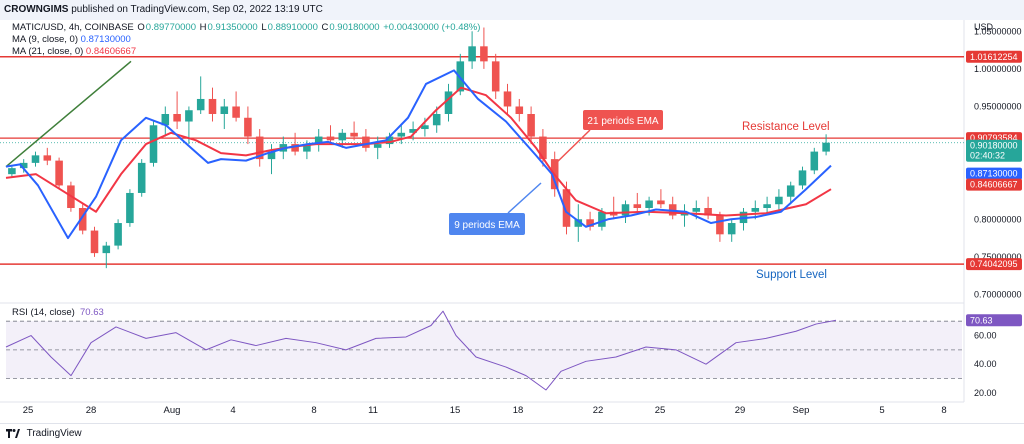 The width and height of the screenshot is (1024, 444). What do you see at coordinates (524, 198) in the screenshot?
I see `ema9-callout-pointer` at bounding box center [524, 198].